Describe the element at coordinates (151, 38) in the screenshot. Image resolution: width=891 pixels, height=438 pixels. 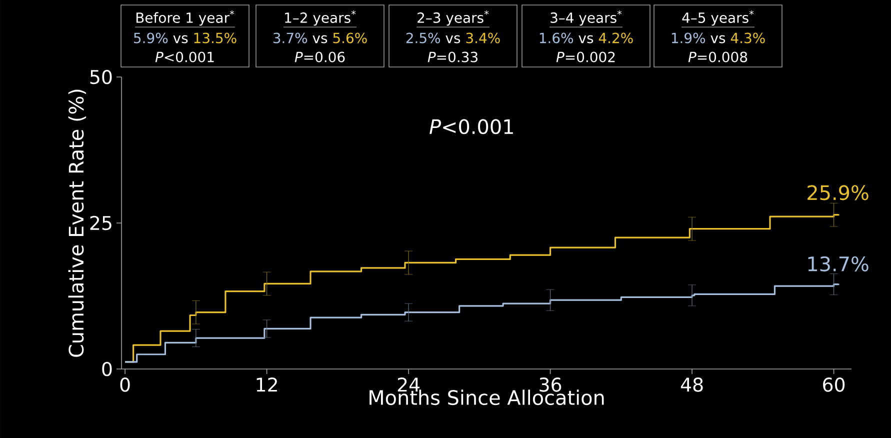
I see `text: 5.9%` at that location.